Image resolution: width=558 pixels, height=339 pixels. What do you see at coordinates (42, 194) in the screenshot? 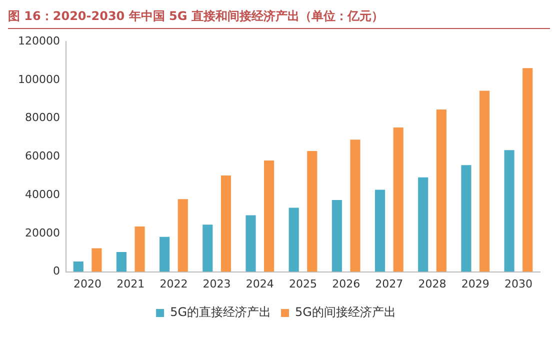
I see `y-tick-label: 40000` at bounding box center [42, 194].